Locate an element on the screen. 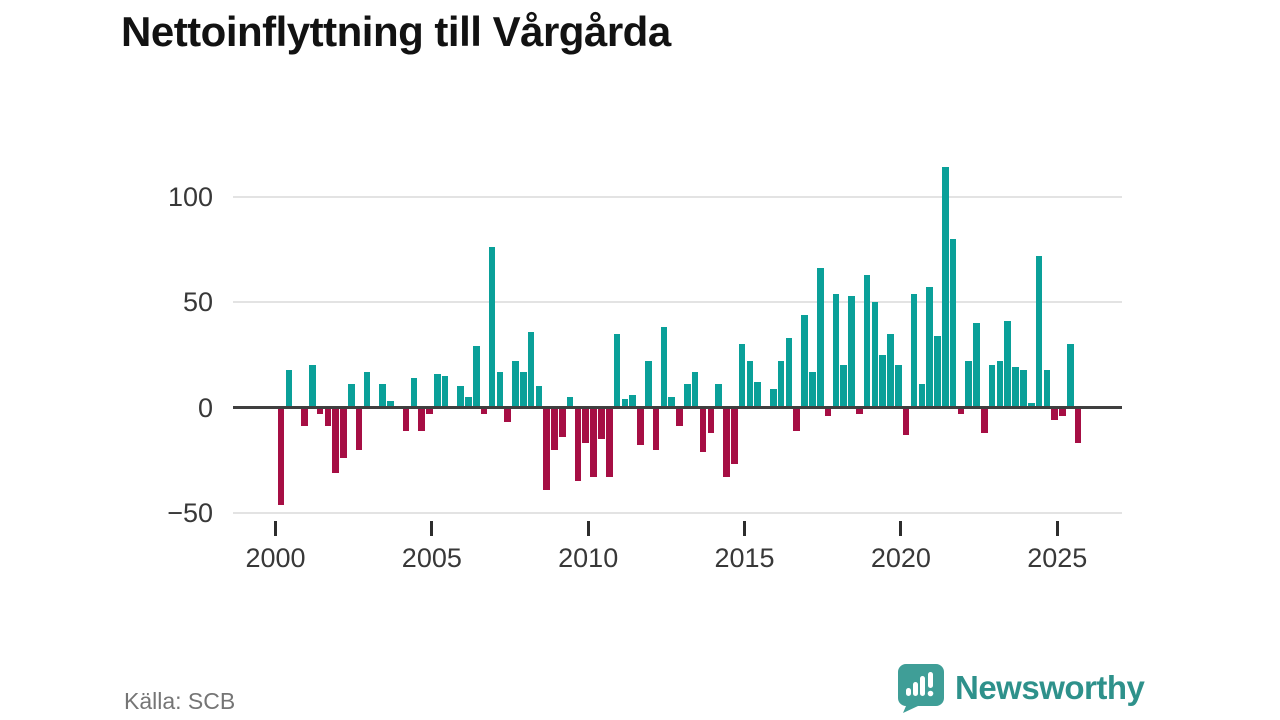 Image resolution: width=1280 pixels, height=720 pixels. source-note: Källa: SCB is located at coordinates (180, 701).